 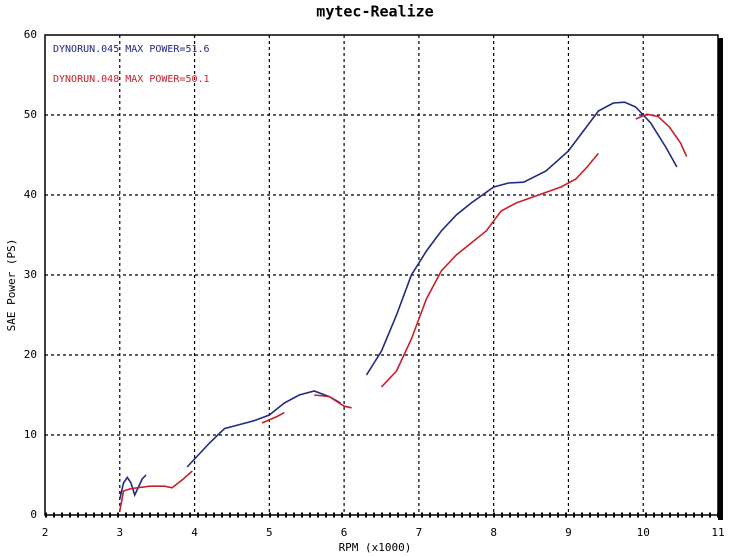 What do you see at coordinates (131, 79) in the screenshot?
I see `legend-entry: DYNORUN.048 MAX POWER=50.1` at bounding box center [131, 79].